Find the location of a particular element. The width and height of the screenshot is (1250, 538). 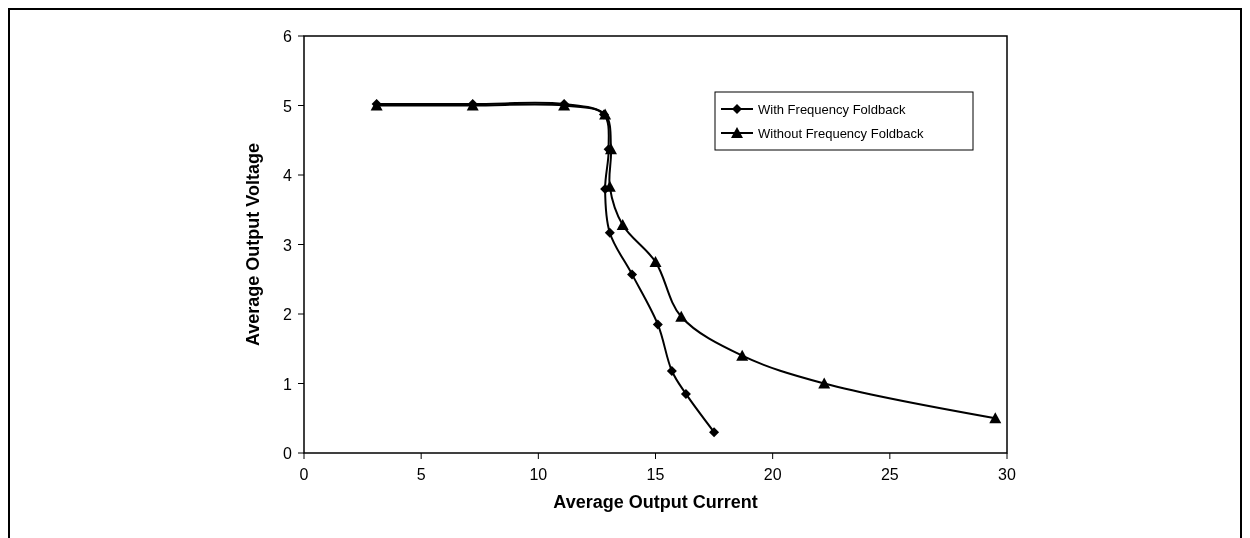

y-tick-label: 4 is located at coordinates (288, 175).